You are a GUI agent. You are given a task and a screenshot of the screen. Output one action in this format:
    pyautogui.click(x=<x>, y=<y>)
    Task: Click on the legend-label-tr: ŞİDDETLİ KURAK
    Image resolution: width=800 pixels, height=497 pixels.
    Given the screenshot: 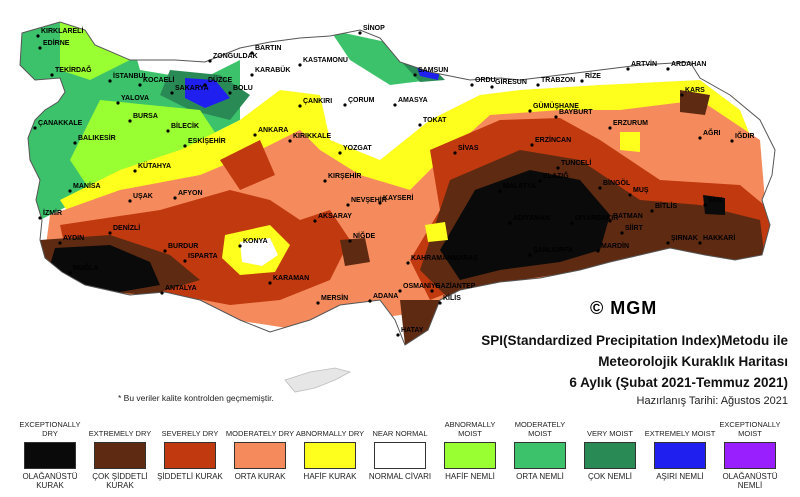 What is the action you would take?
    pyautogui.click(x=190, y=476)
    